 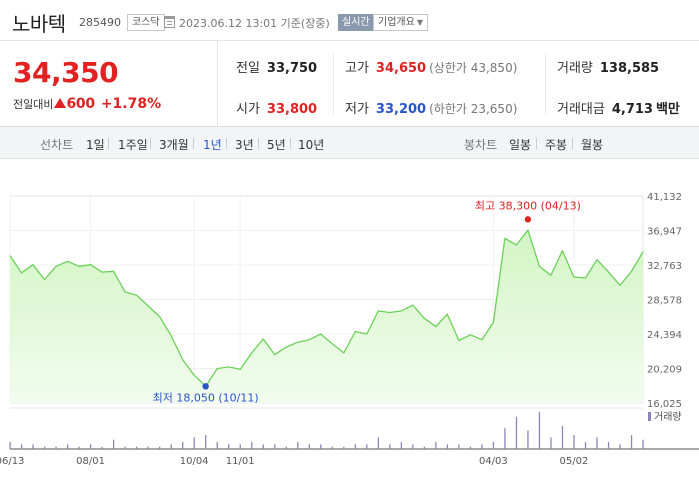 What do you see at coordinates (212, 145) in the screenshot?
I see `period-1y: 1년` at bounding box center [212, 145].